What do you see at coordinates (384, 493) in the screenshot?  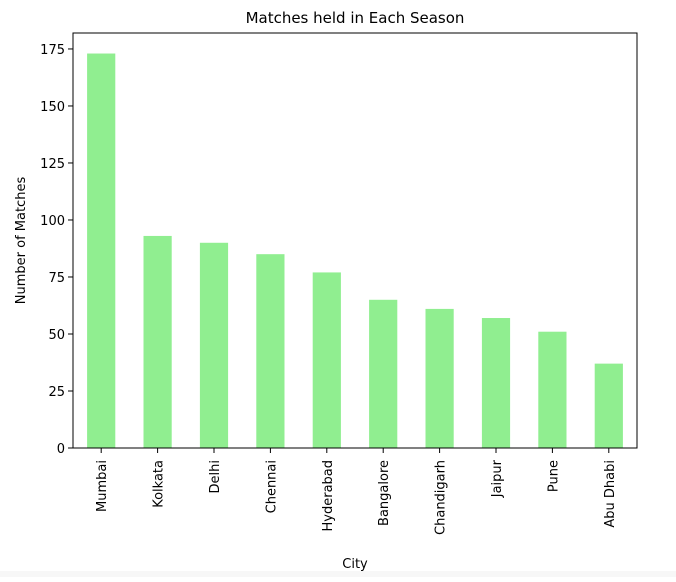 I see `x-tick-label: Bangalore` at bounding box center [384, 493].